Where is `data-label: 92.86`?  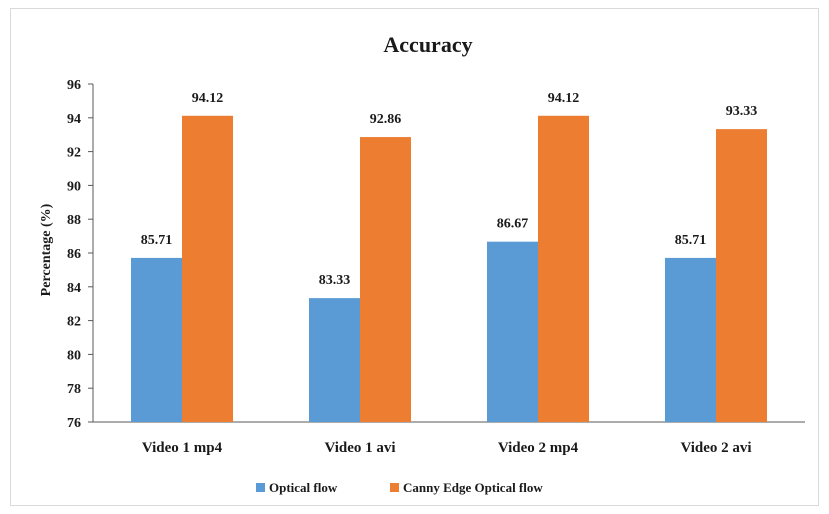 data-label: 92.86 is located at coordinates (386, 119).